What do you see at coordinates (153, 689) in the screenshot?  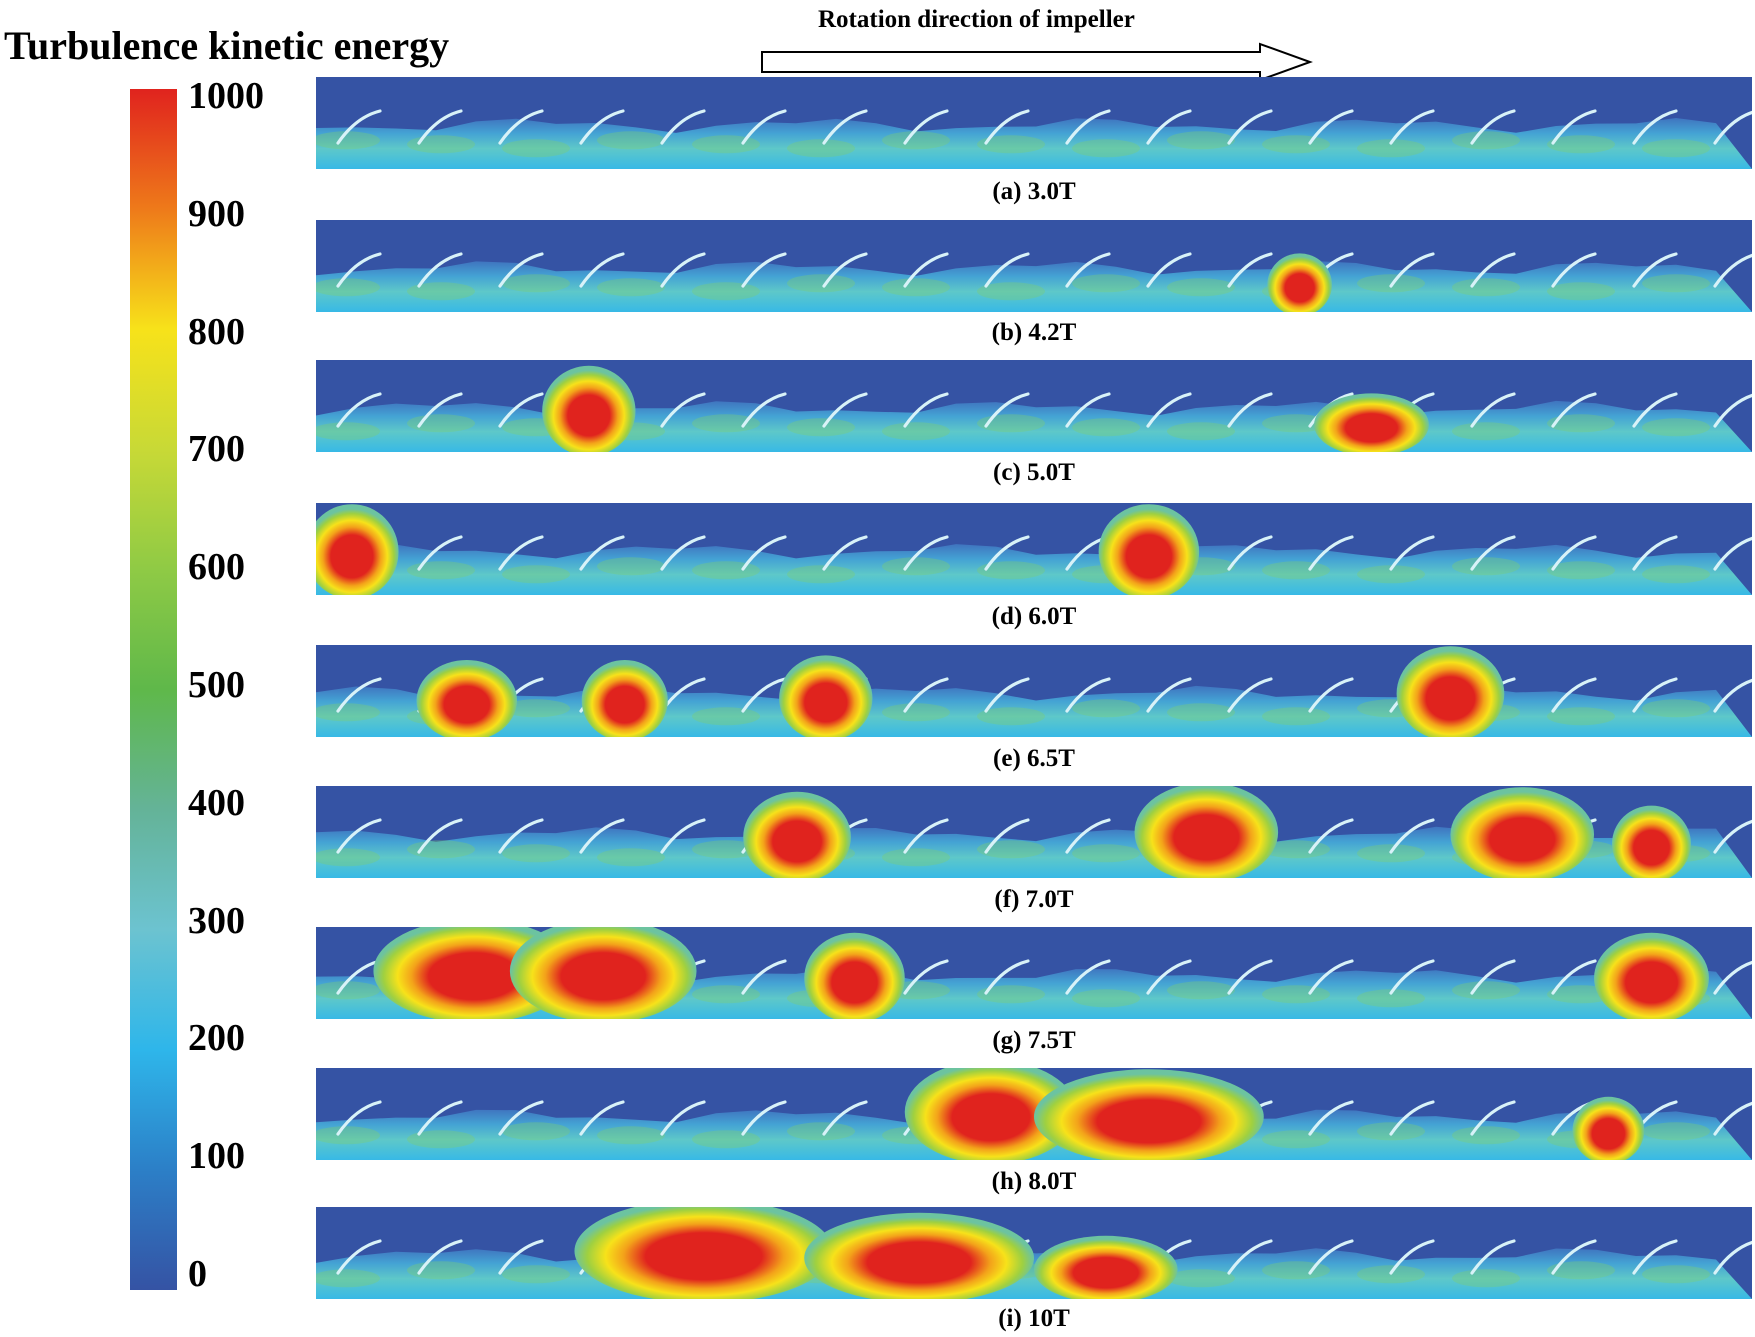 I see `colorbar` at bounding box center [153, 689].